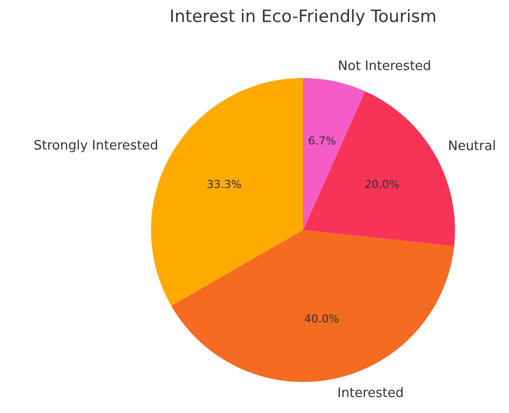 This screenshot has width=509, height=413. I want to click on chart-title: Interest in Eco-Friendly Tourism, so click(303, 17).